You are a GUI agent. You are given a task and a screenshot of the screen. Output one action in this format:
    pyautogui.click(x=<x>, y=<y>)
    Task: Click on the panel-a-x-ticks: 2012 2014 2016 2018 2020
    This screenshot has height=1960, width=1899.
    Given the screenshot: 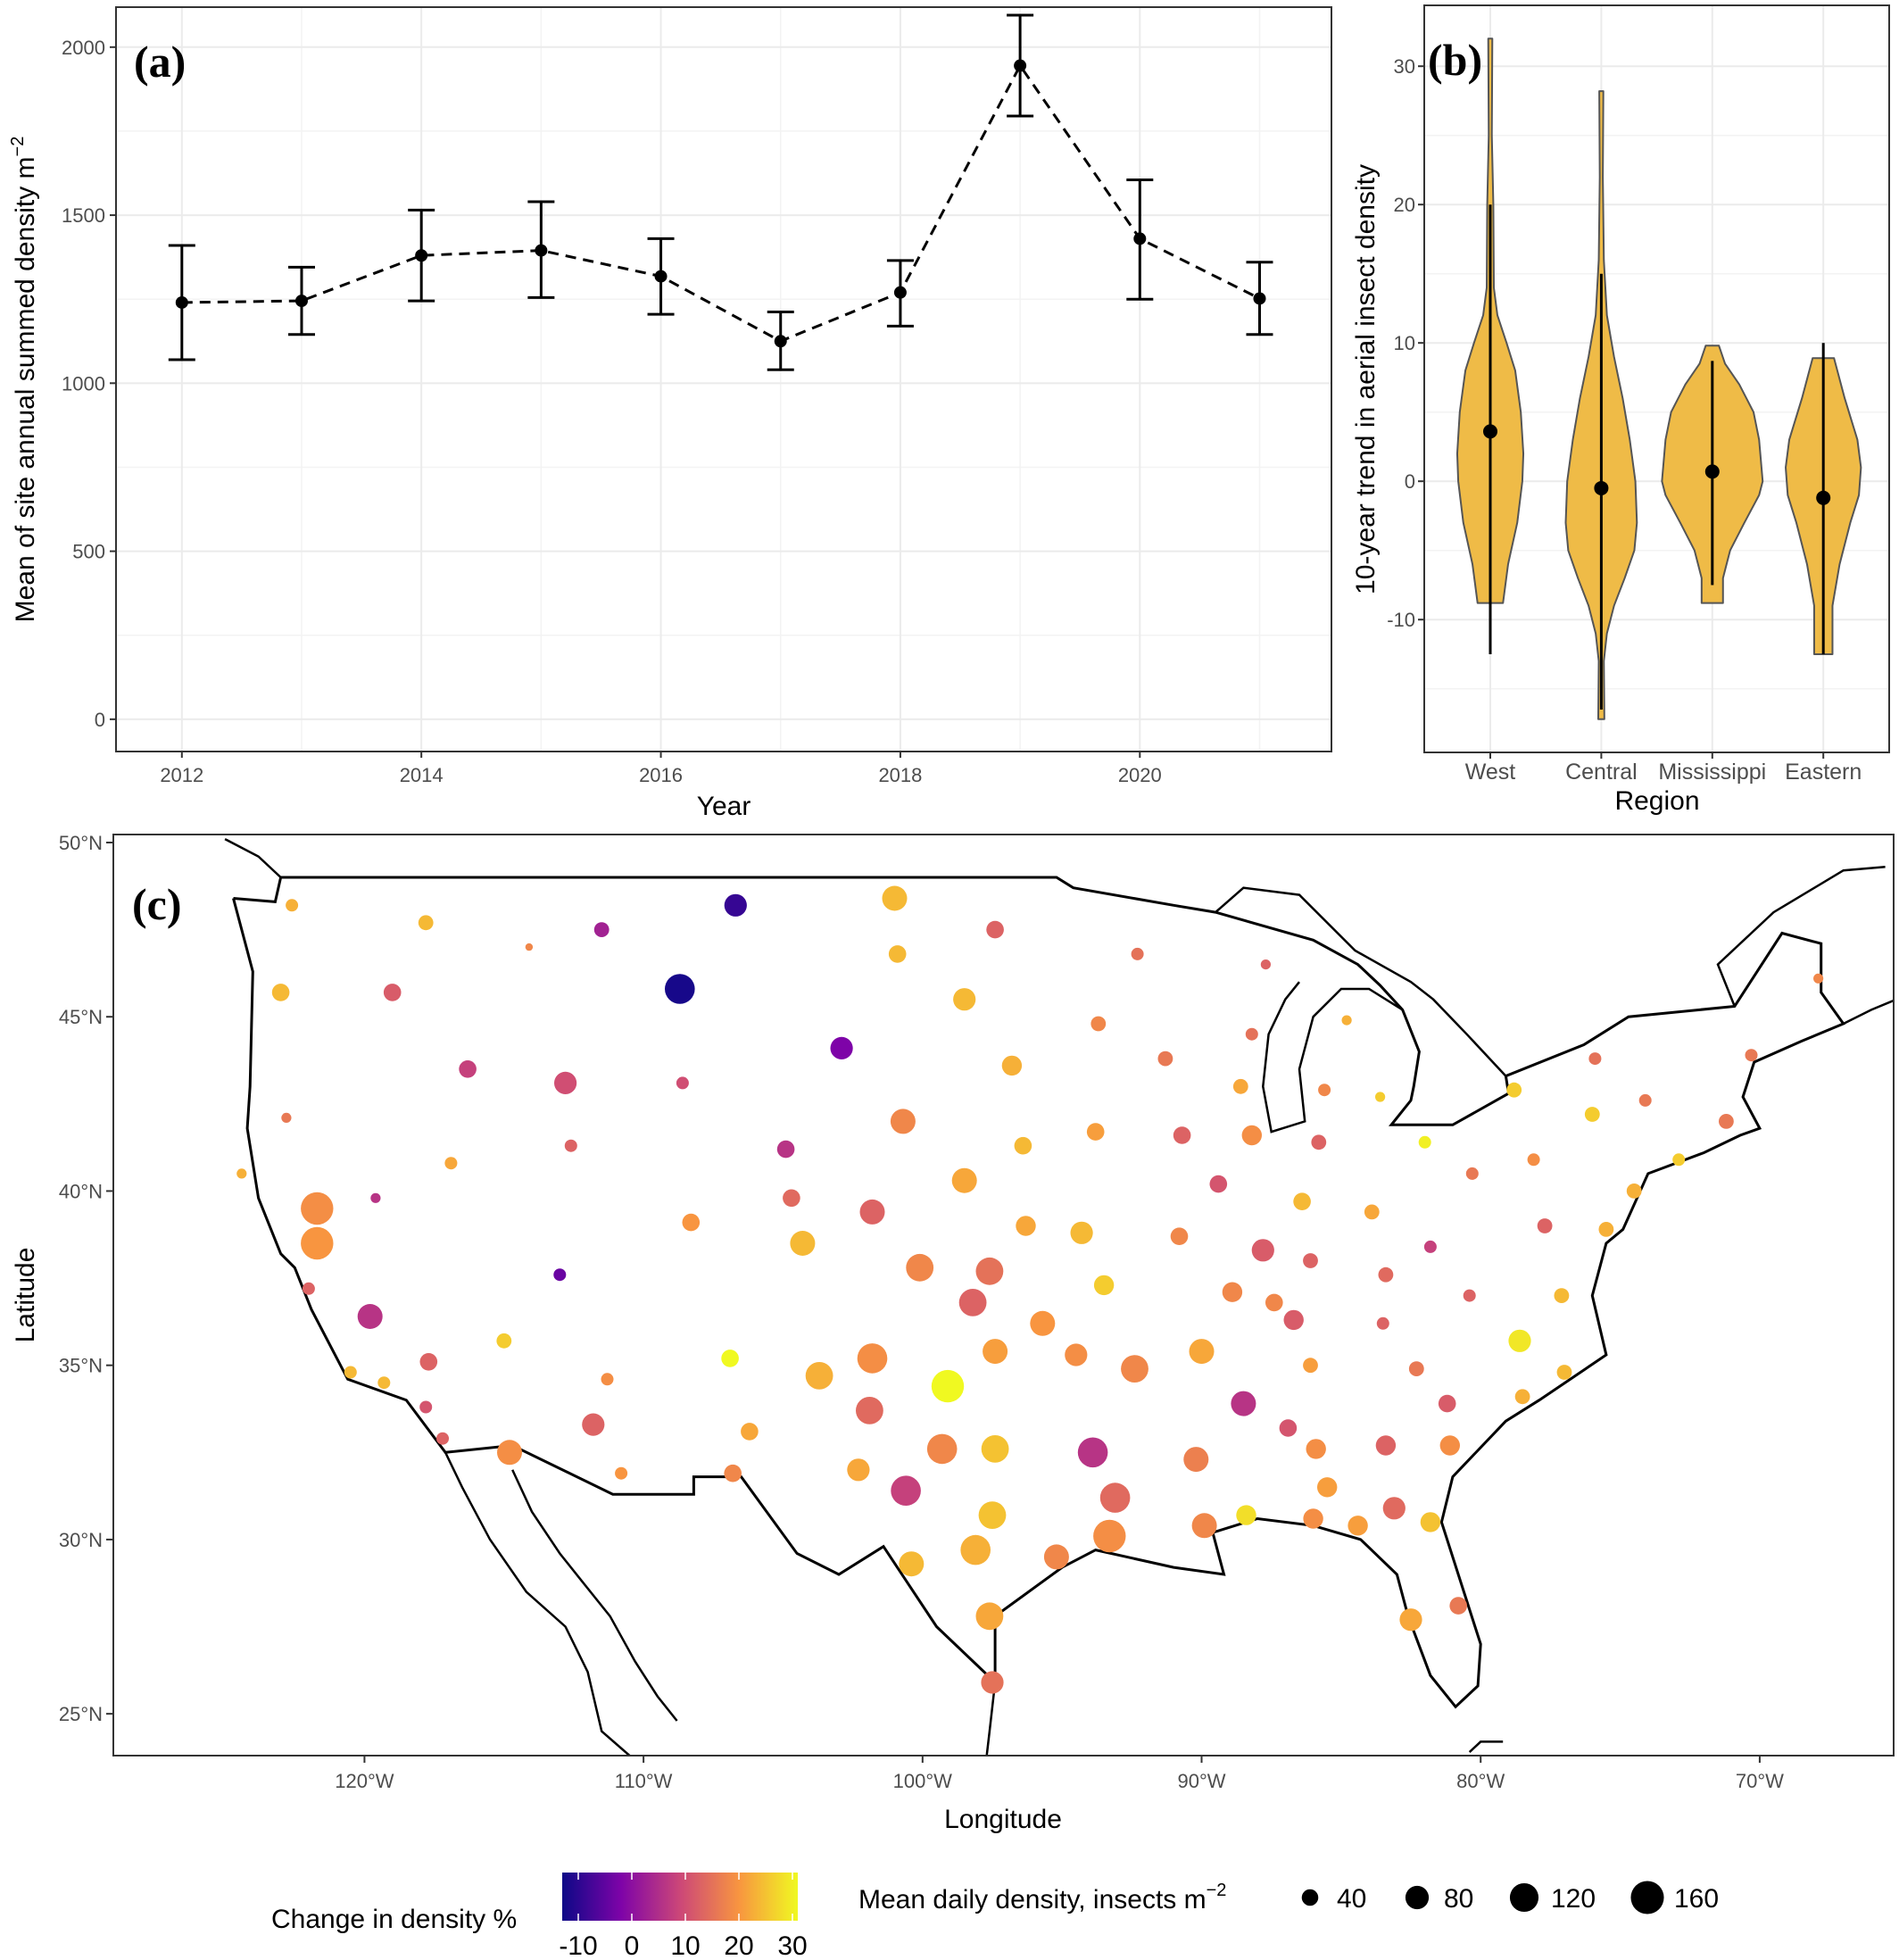 What is the action you would take?
    pyautogui.click(x=661, y=769)
    